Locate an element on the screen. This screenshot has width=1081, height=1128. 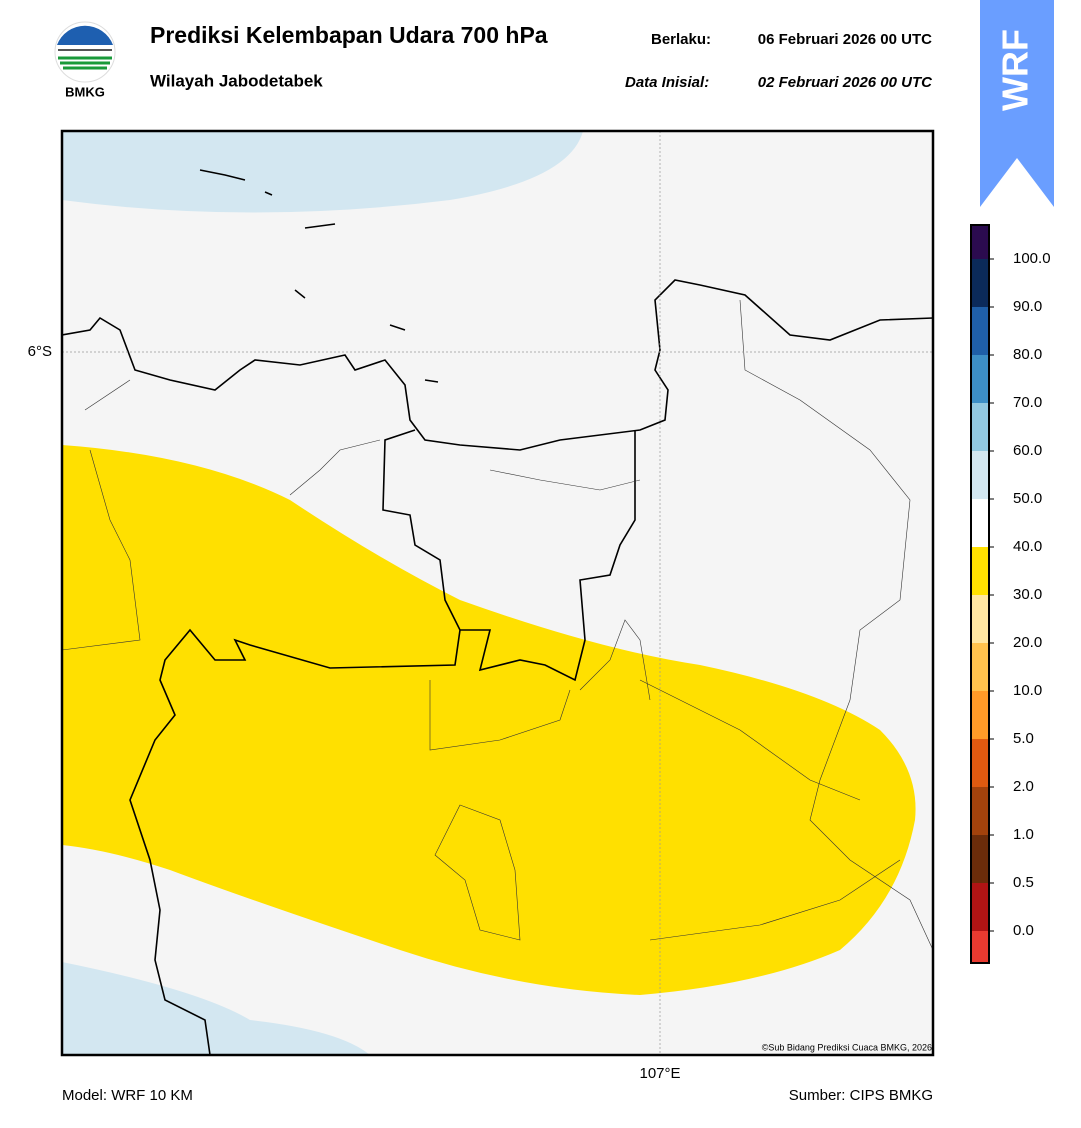
colorbar-label: 80.0 is located at coordinates (1027, 354).